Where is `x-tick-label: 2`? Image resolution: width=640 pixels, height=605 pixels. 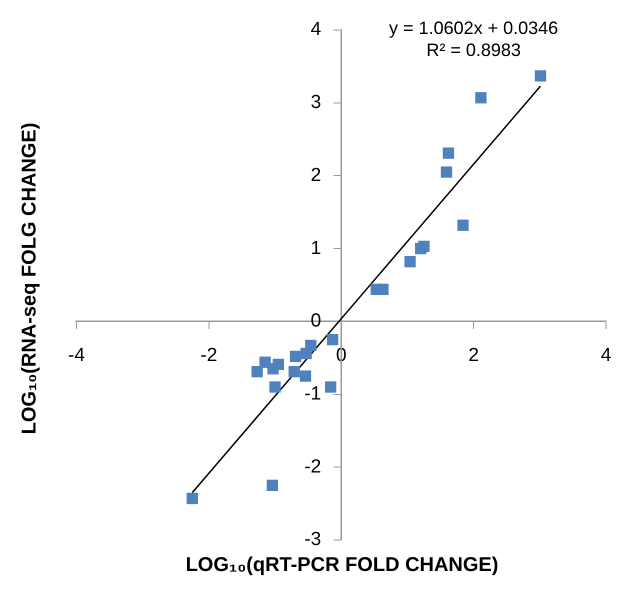 x-tick-label: 2 is located at coordinates (473, 355).